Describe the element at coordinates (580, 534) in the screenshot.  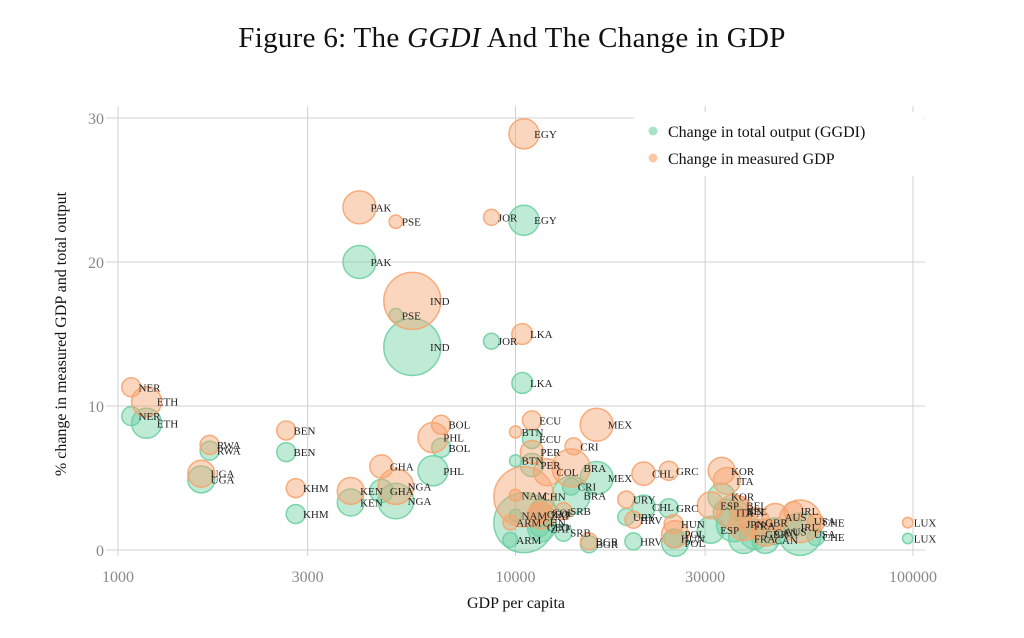
I see `point-label-ggdi-srb: SRB` at that location.